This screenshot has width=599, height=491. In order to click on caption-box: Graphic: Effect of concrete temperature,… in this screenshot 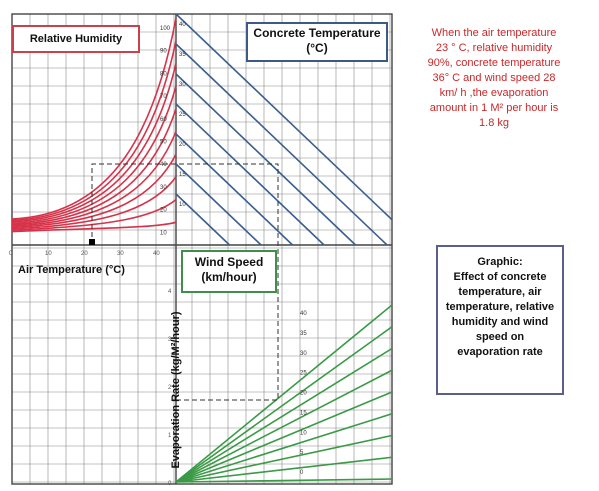, I will do `click(500, 320)`.